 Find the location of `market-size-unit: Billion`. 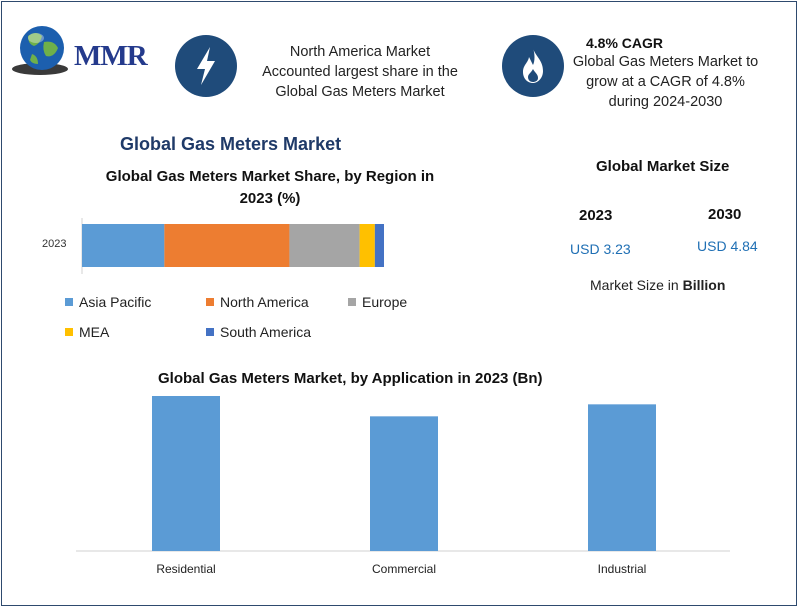

market-size-unit: Billion is located at coordinates (704, 285).